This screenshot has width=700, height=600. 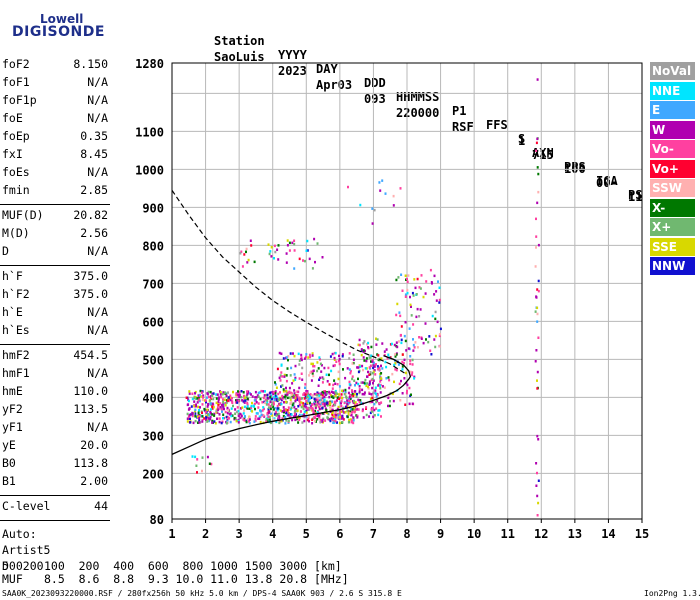 I want to click on profile-curve, so click(x=291, y=404).